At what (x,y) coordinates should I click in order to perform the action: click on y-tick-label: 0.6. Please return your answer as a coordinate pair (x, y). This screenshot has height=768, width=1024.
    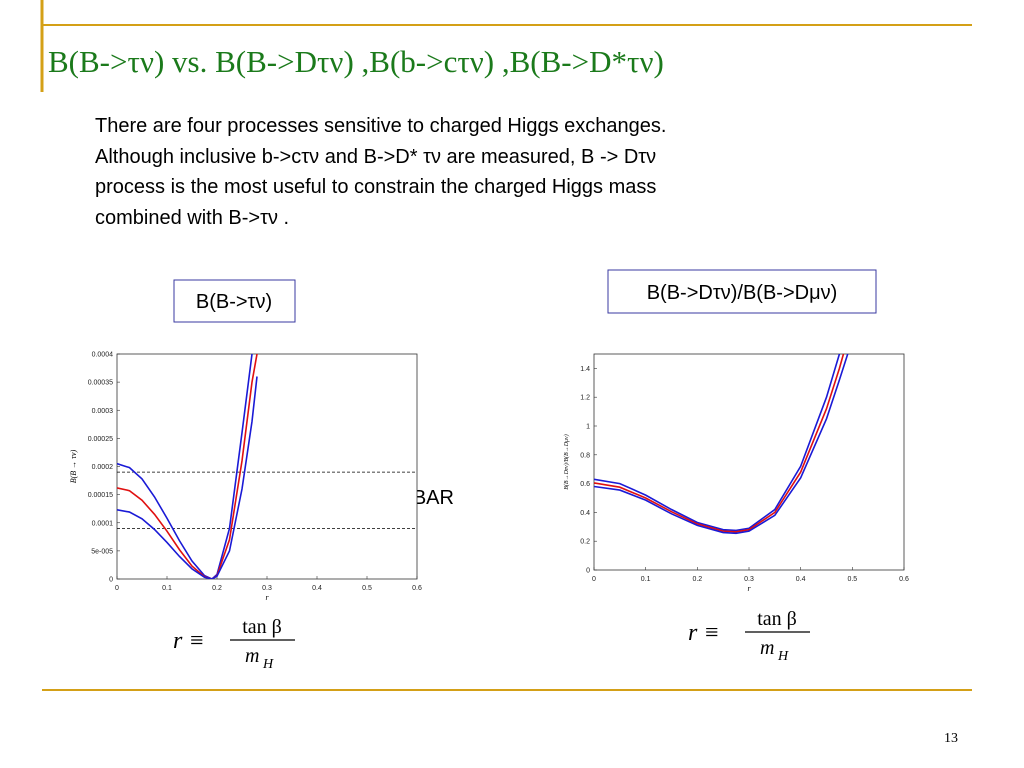
    Looking at the image, I should click on (585, 484).